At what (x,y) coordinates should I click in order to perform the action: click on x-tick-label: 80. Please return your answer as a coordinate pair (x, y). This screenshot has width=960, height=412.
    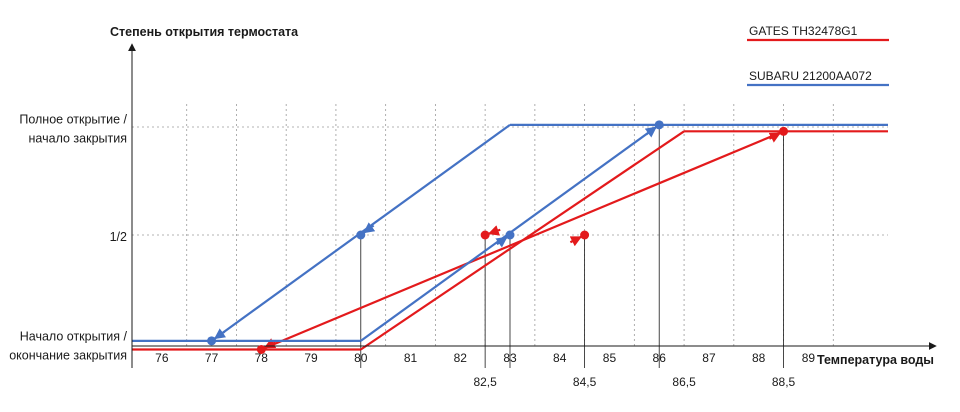
    Looking at the image, I should click on (361, 358).